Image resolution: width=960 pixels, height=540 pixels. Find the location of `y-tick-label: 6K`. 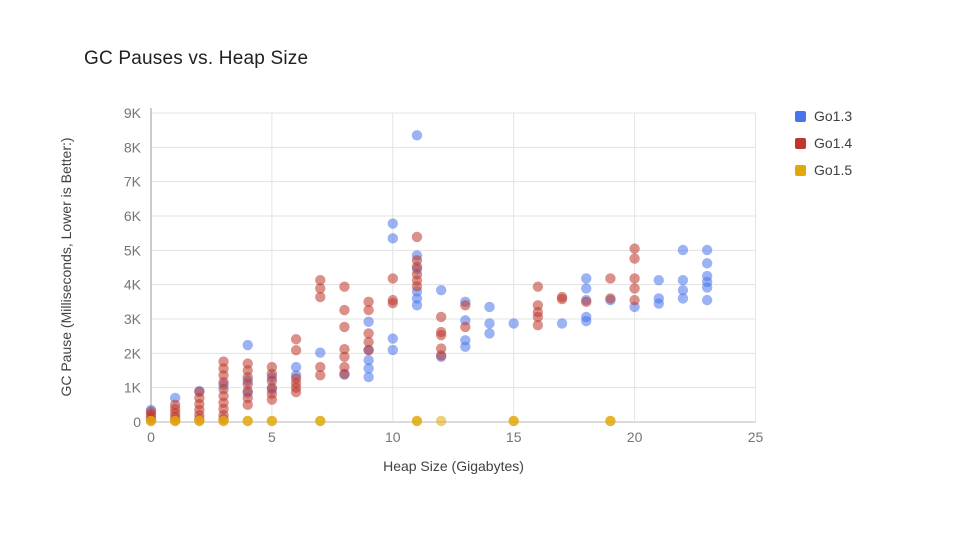

y-tick-label: 6K is located at coordinates (133, 216).